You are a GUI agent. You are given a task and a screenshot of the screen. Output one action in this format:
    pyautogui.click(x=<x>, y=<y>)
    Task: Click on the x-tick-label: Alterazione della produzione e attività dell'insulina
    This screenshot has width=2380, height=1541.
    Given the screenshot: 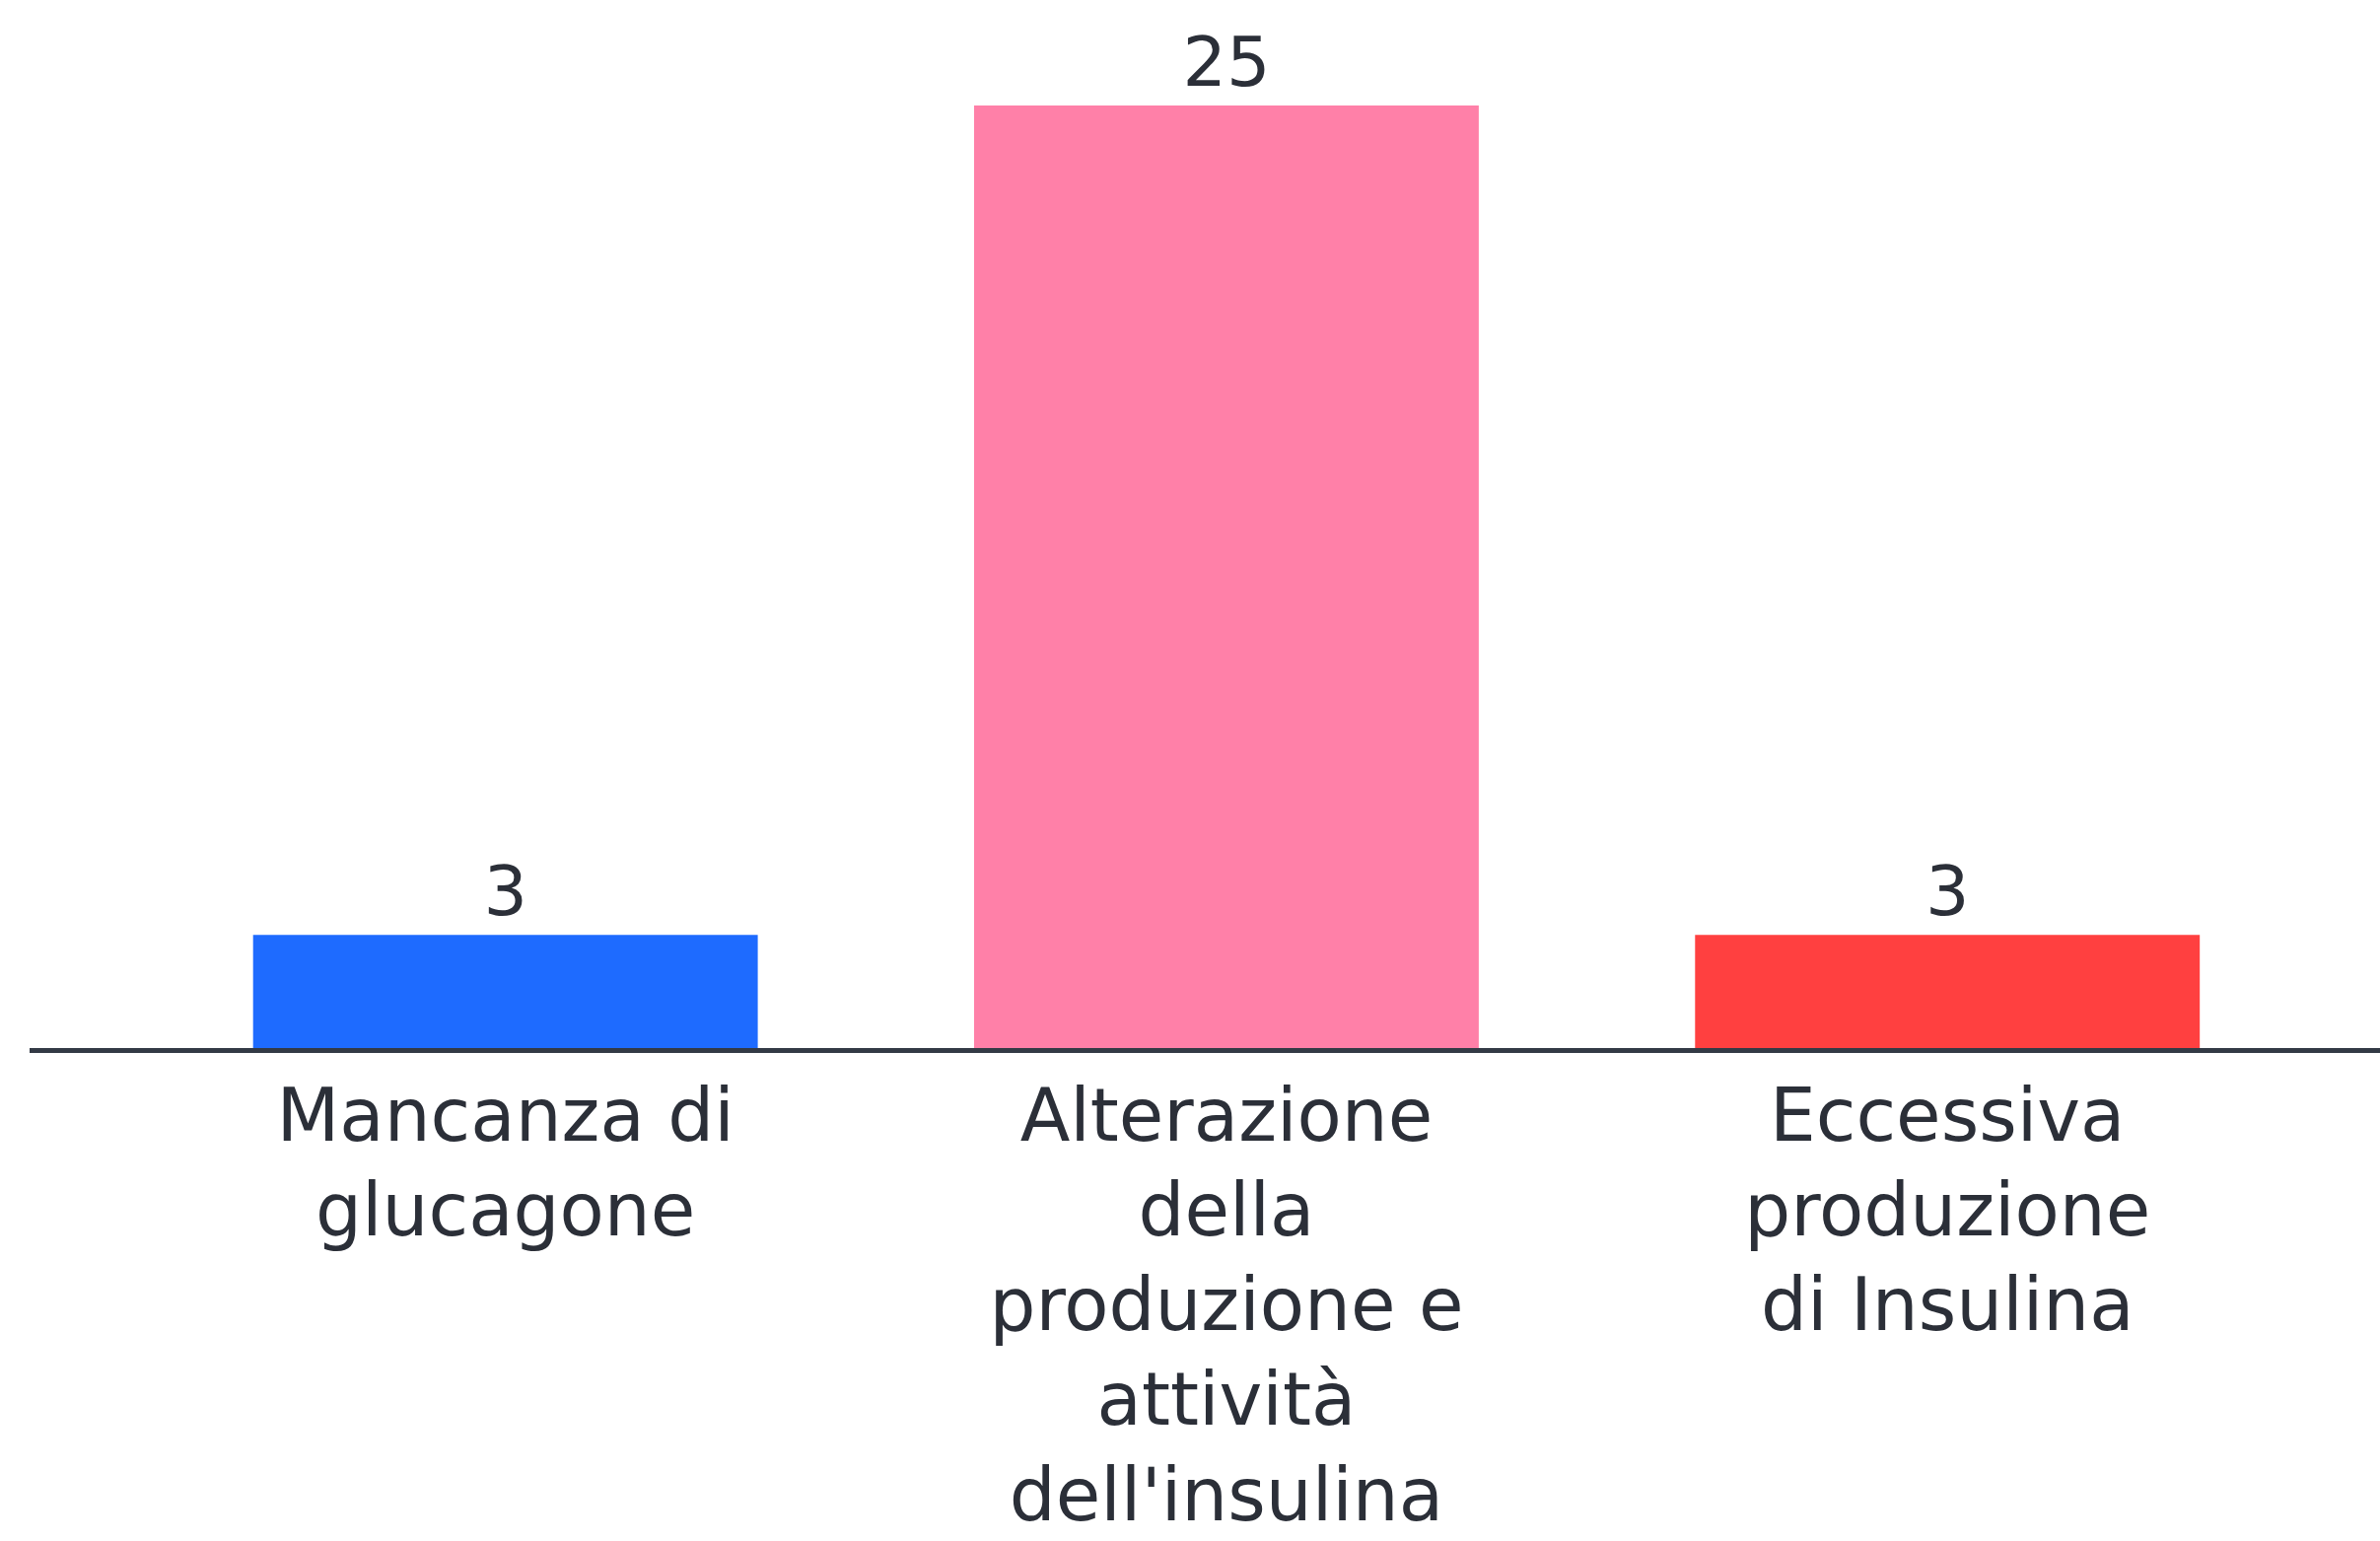 What is the action you would take?
    pyautogui.click(x=1226, y=1304)
    